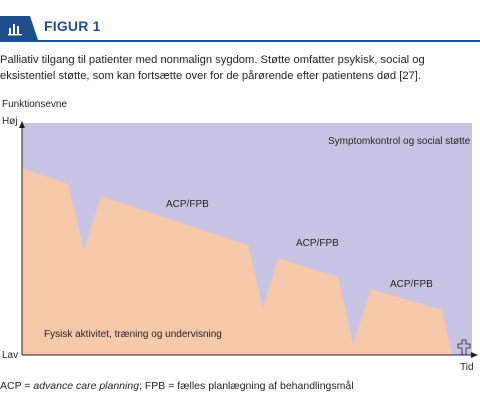  I want to click on y-axis-label: Funktionsevne, so click(34, 104).